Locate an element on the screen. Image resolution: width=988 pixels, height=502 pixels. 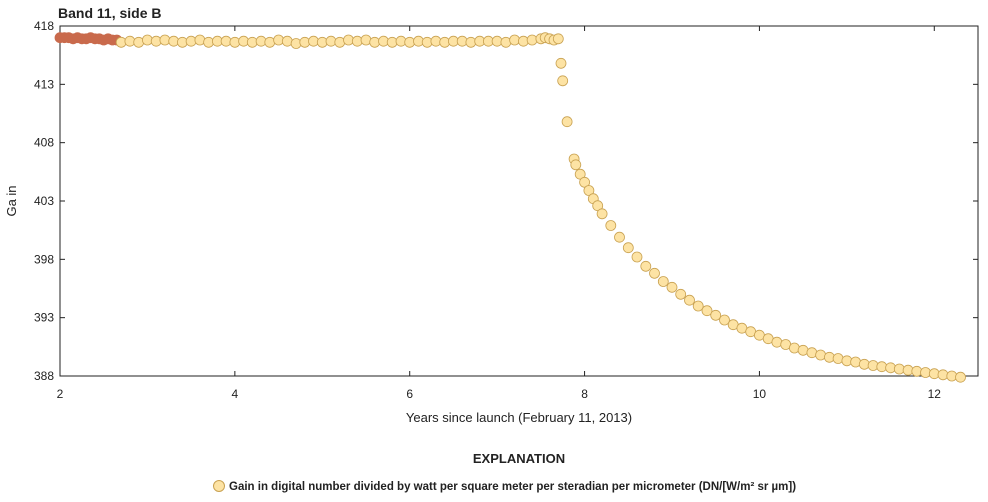
x-tick-label: 10 is located at coordinates (760, 394).